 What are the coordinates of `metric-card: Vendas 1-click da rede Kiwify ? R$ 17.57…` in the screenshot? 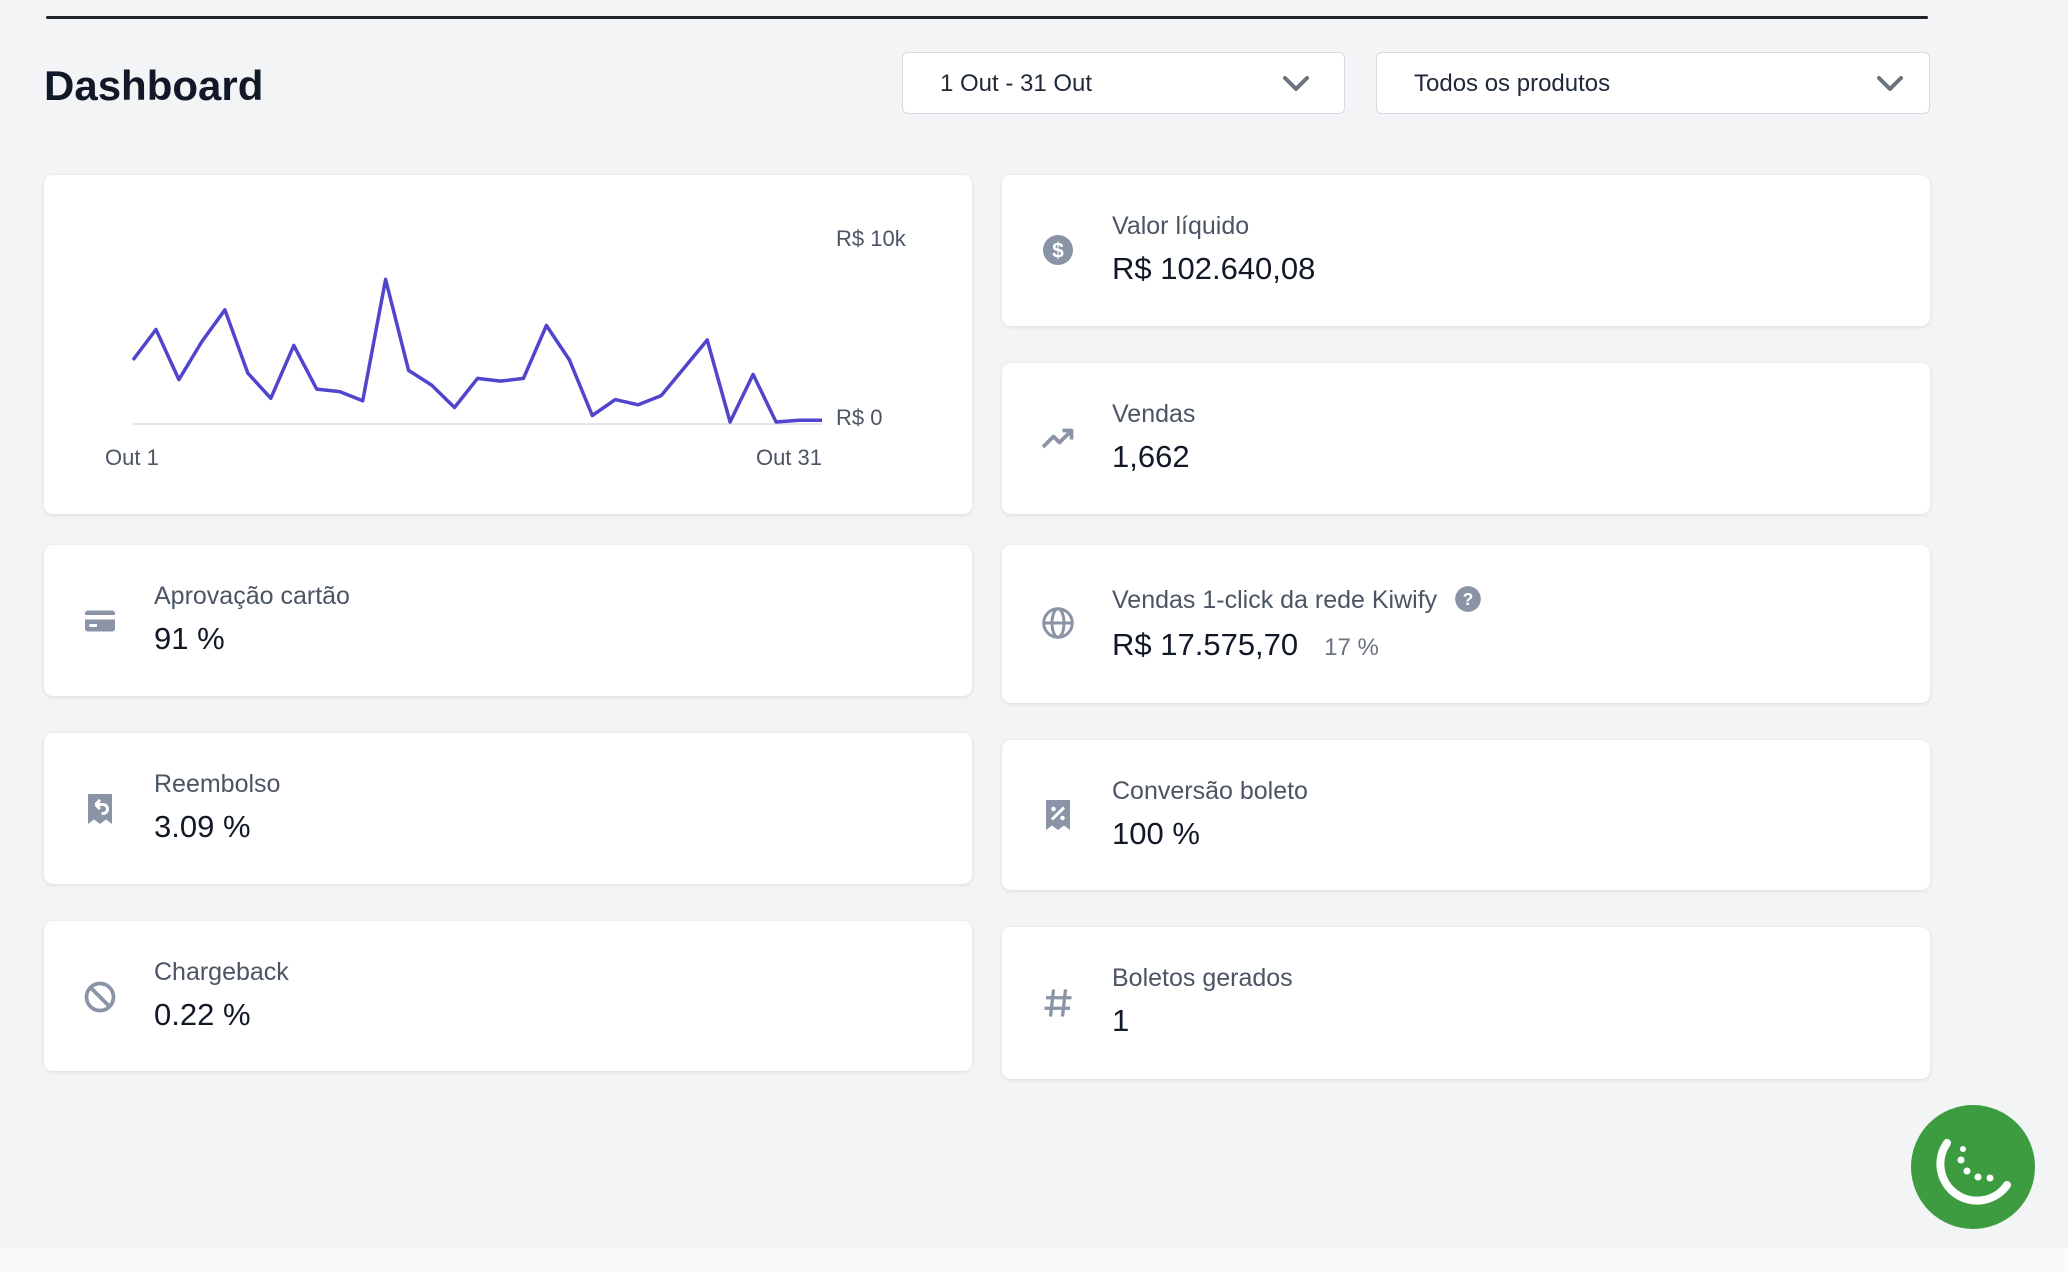 It's located at (1466, 624).